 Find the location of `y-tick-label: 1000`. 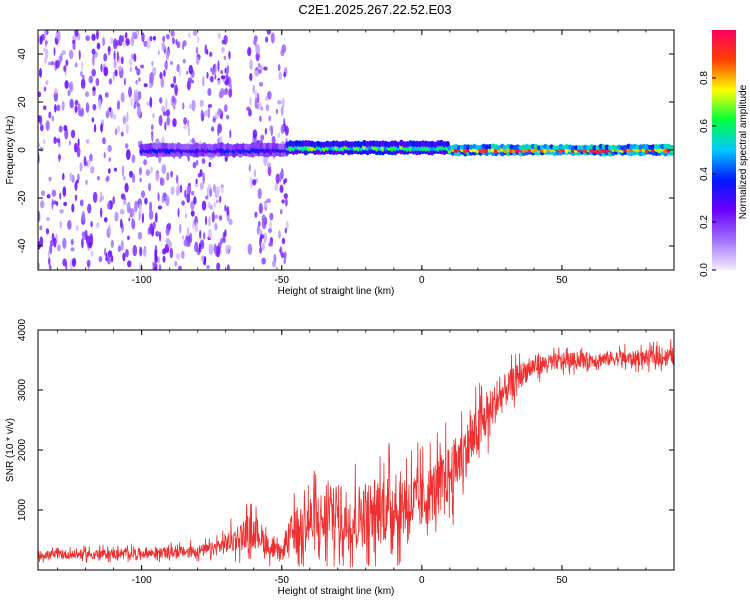

y-tick-label: 1000 is located at coordinates (22, 509).